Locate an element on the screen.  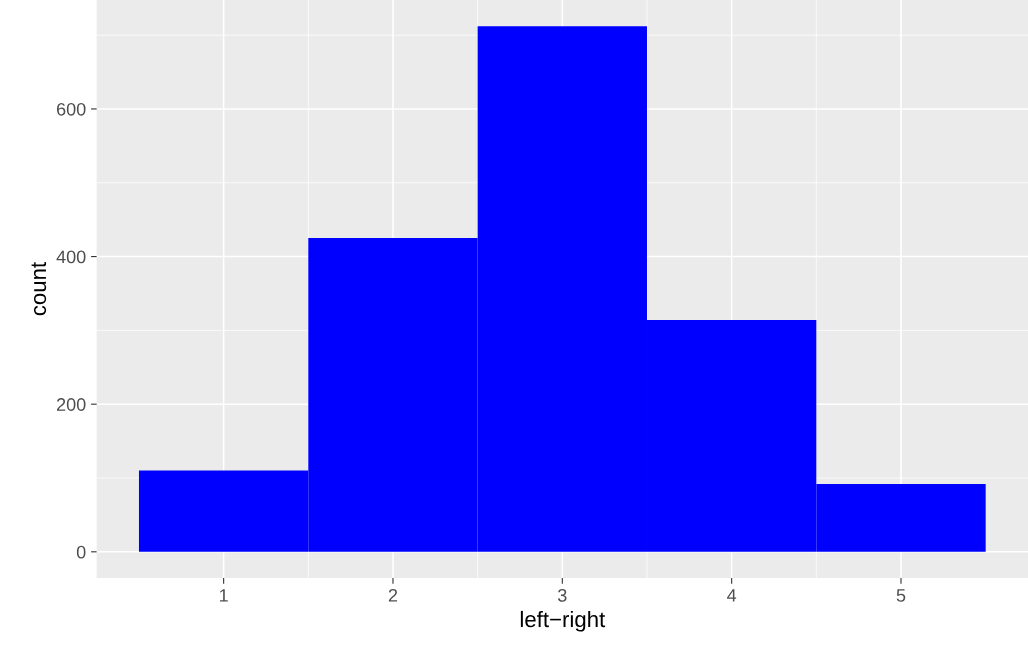
x-tick-label: 2 is located at coordinates (393, 595).